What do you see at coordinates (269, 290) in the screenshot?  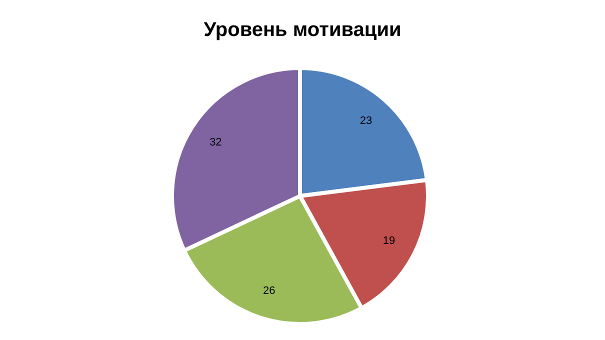 I see `data-label: 26` at bounding box center [269, 290].